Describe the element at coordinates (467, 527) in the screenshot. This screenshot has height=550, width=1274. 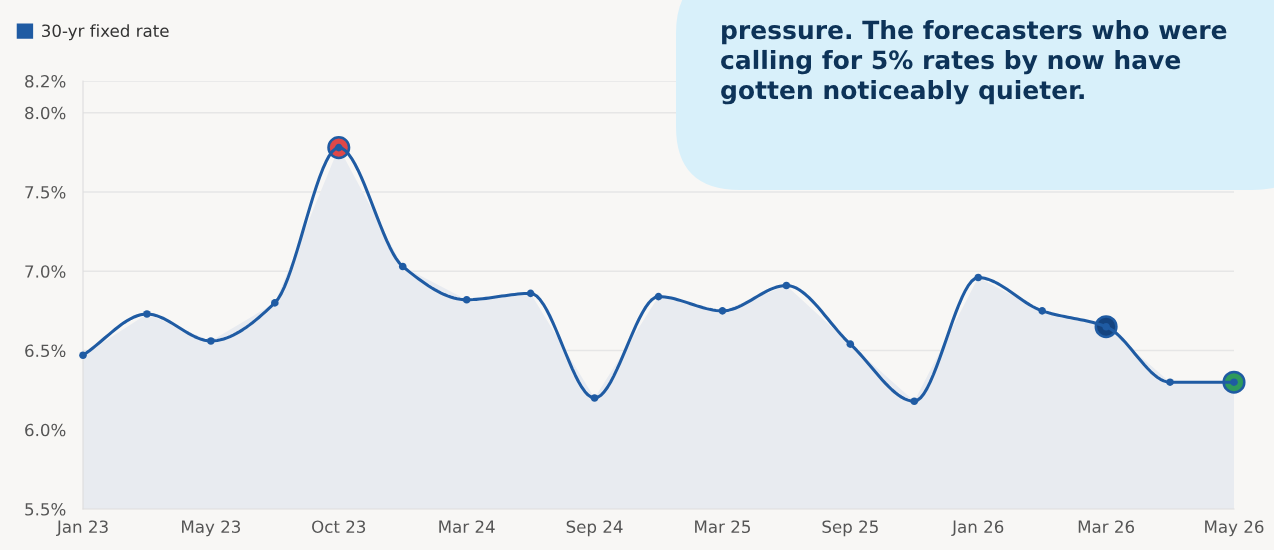
I see `x-tick-label: Mar 24` at that location.